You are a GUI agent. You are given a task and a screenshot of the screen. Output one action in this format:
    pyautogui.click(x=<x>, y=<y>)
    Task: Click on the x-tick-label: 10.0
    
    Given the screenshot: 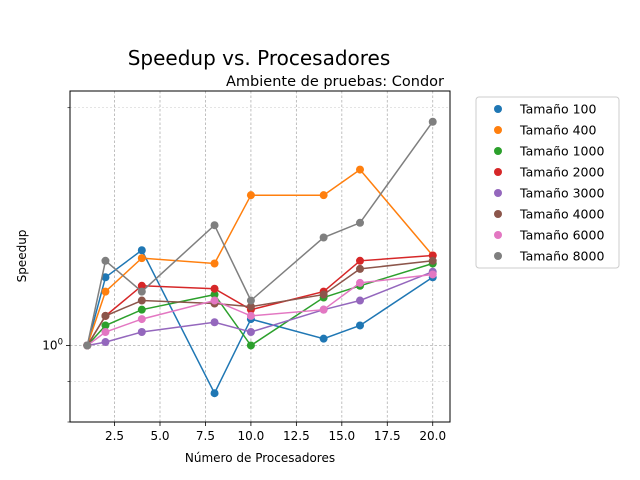 What is the action you would take?
    pyautogui.click(x=251, y=436)
    